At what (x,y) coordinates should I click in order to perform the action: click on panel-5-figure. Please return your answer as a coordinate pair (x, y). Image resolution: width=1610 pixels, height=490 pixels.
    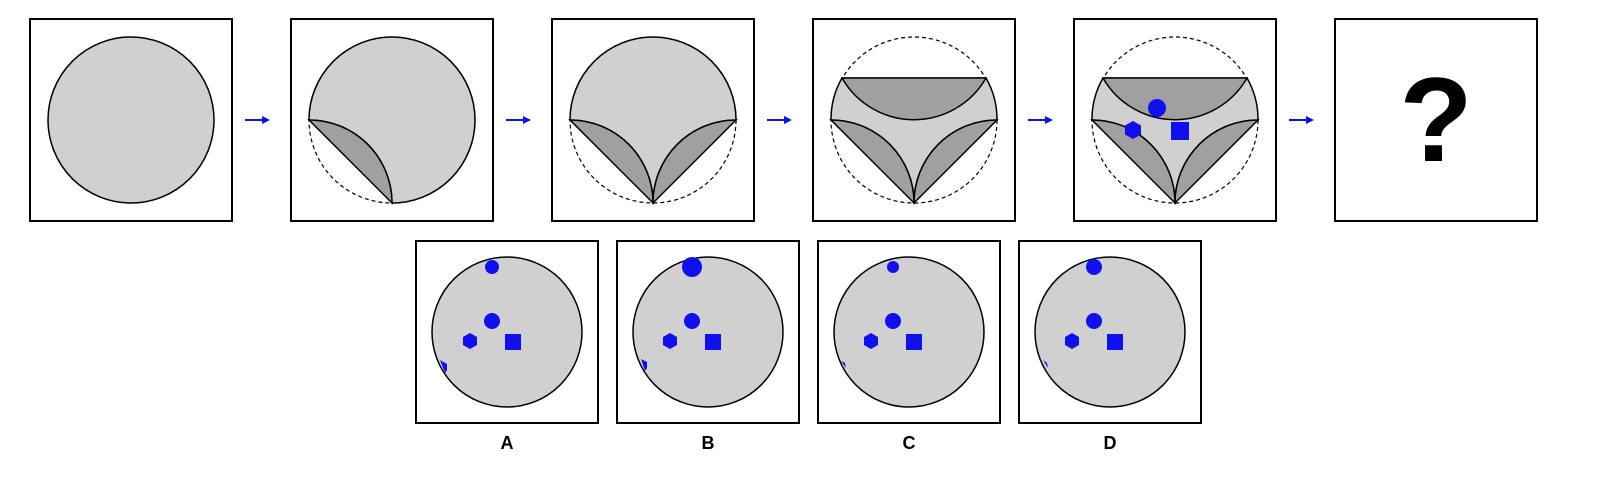
    Looking at the image, I should click on (1175, 120).